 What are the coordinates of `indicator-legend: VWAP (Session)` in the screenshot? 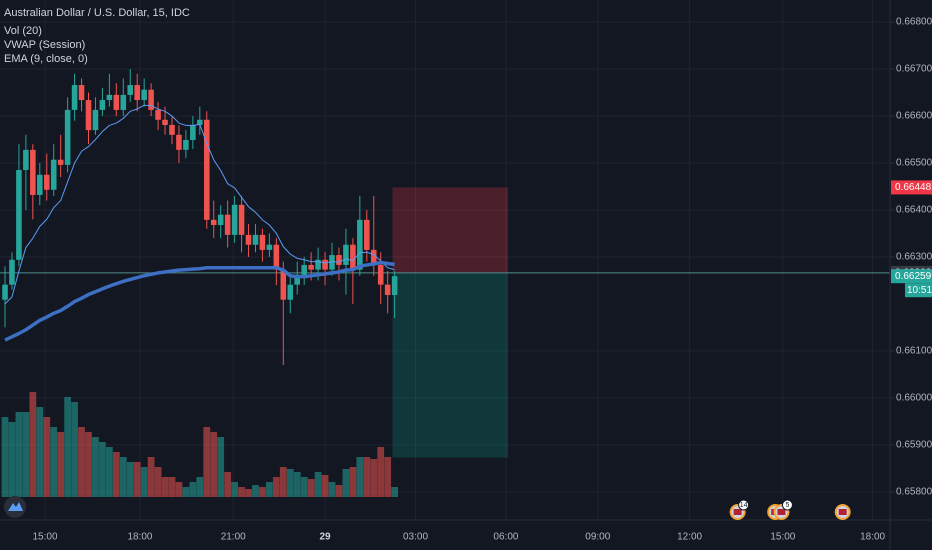 It's located at (44, 45).